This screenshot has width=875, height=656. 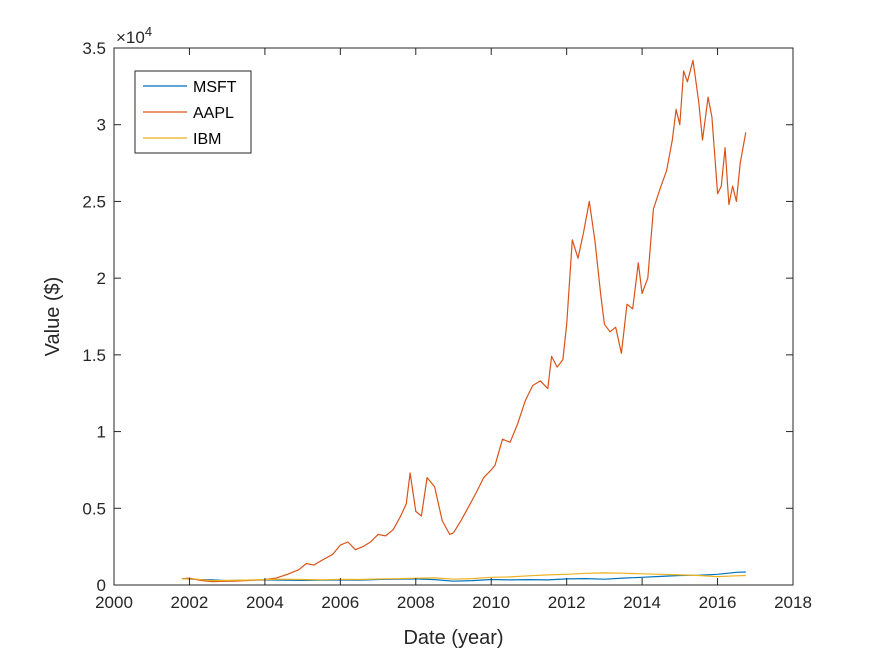 I want to click on y-exponent-label: ×10⁴, so click(x=134, y=36).